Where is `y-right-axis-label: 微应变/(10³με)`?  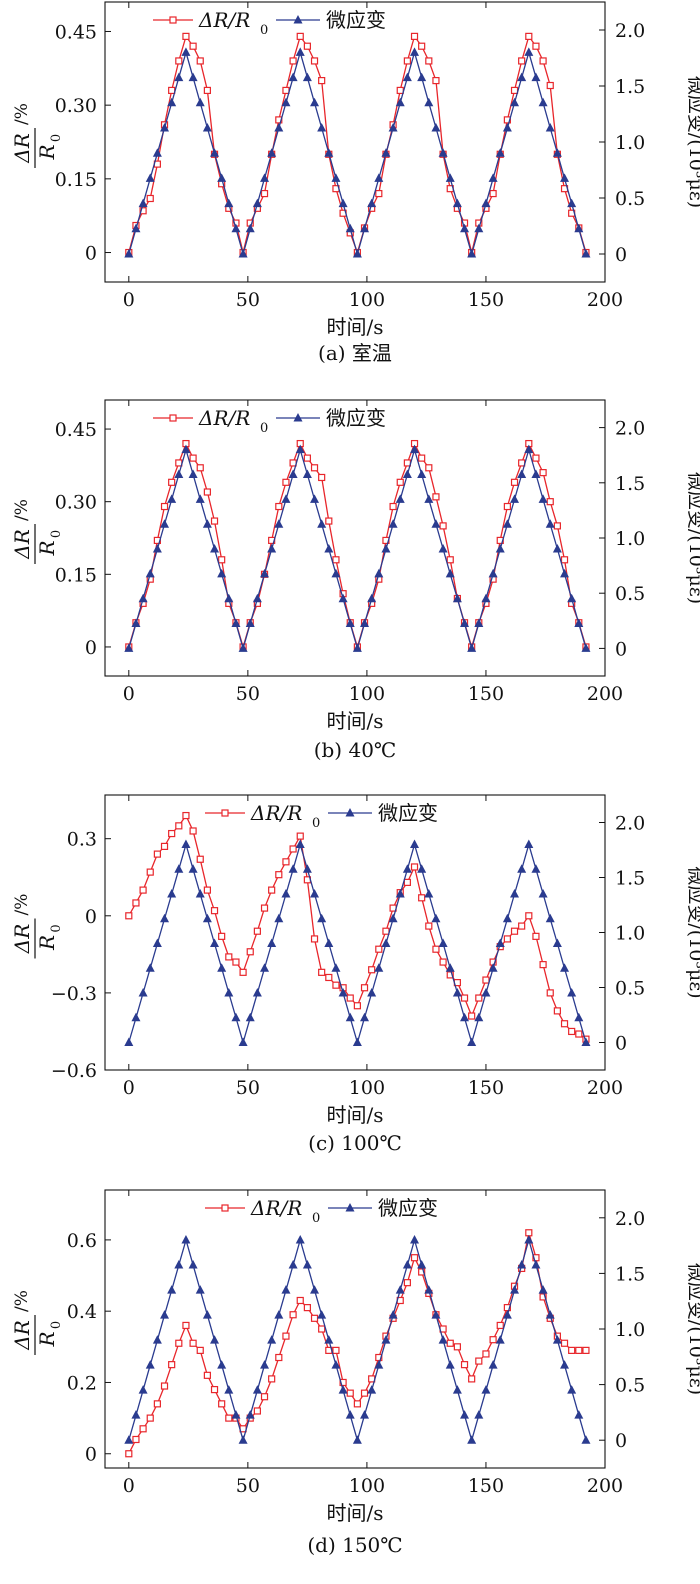
y-right-axis-label: 微应变/(10³με) is located at coordinates (692, 142).